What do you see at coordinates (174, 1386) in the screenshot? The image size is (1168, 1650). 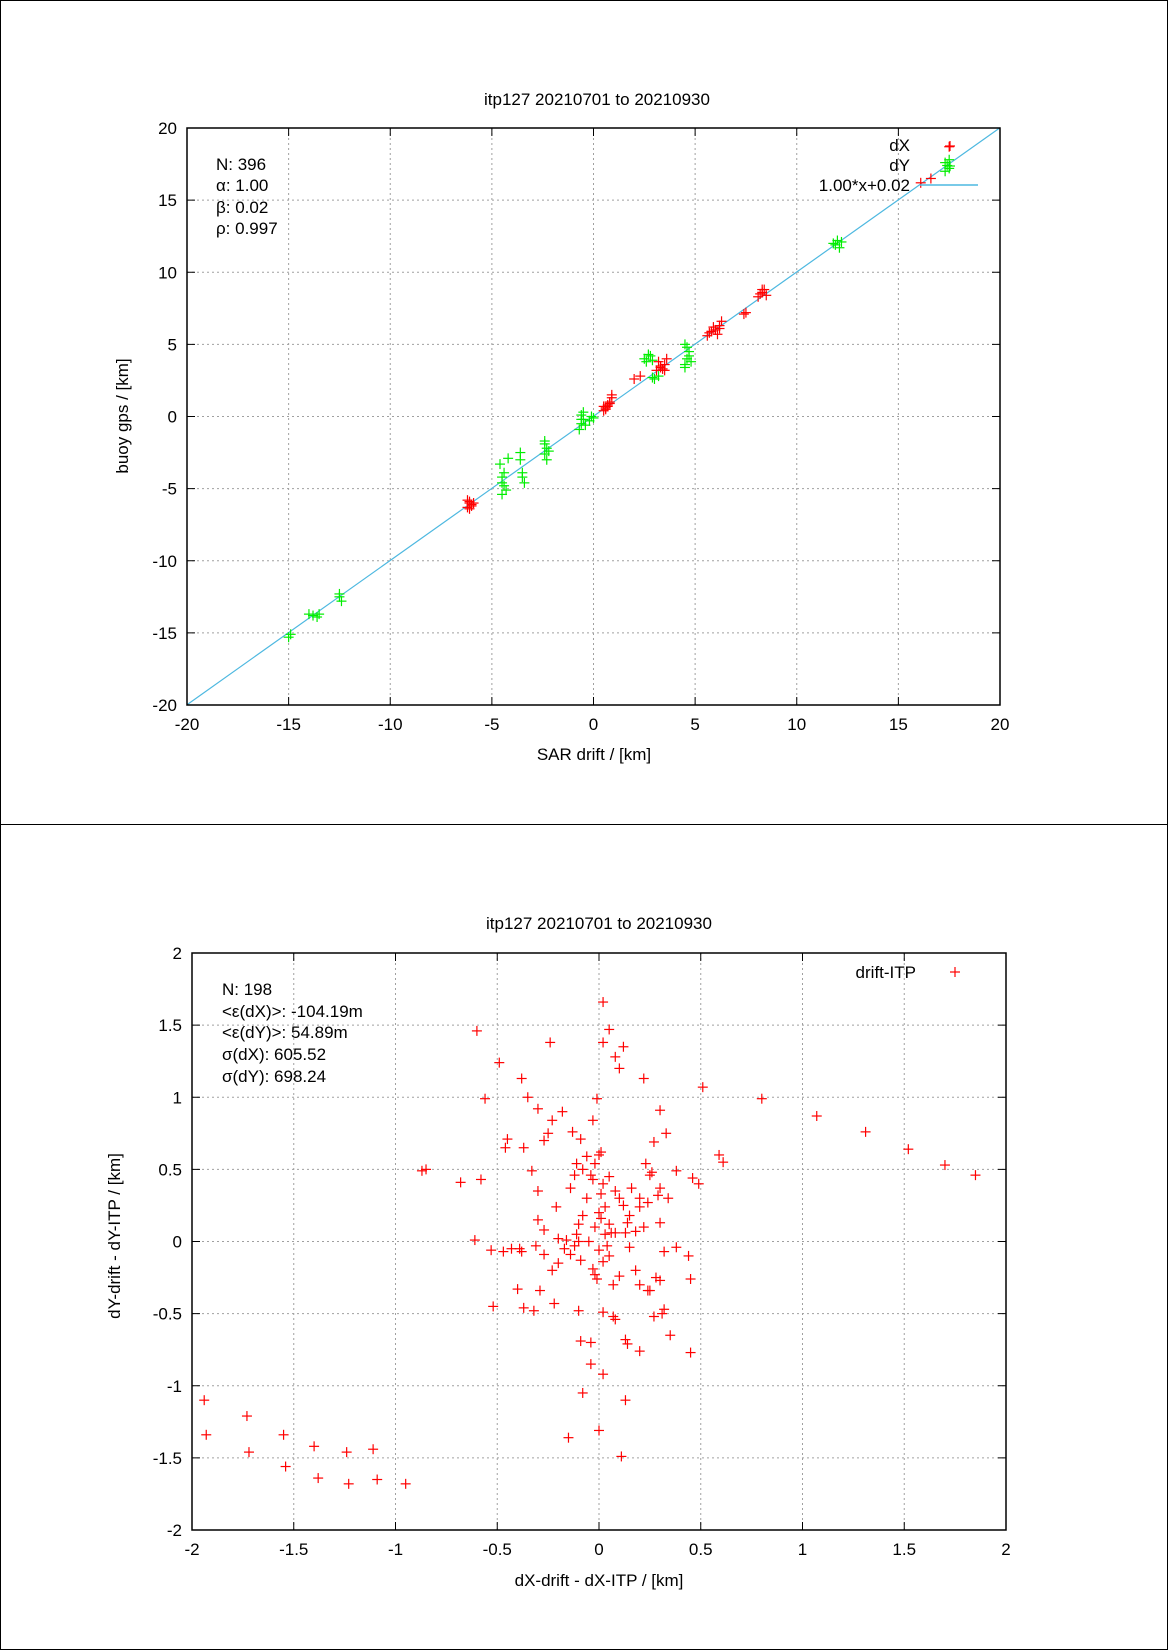 I see `chart-2-y-tick-label: -1` at bounding box center [174, 1386].